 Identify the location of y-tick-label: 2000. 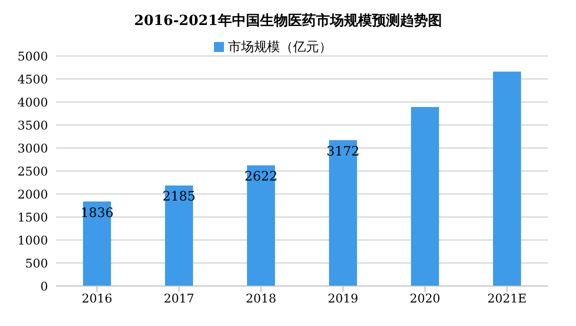
(32, 194).